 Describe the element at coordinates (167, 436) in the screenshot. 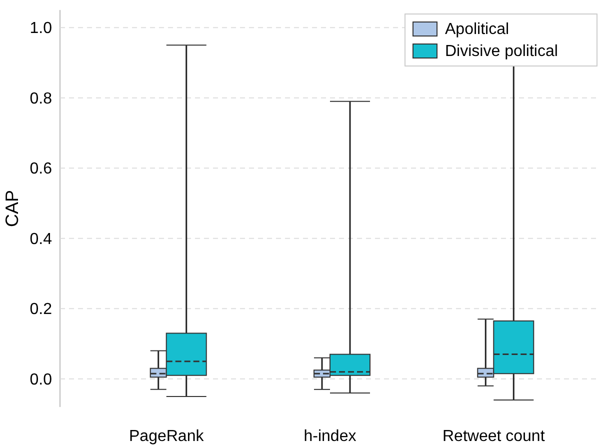

I see `x-tick-label: PageRank` at that location.